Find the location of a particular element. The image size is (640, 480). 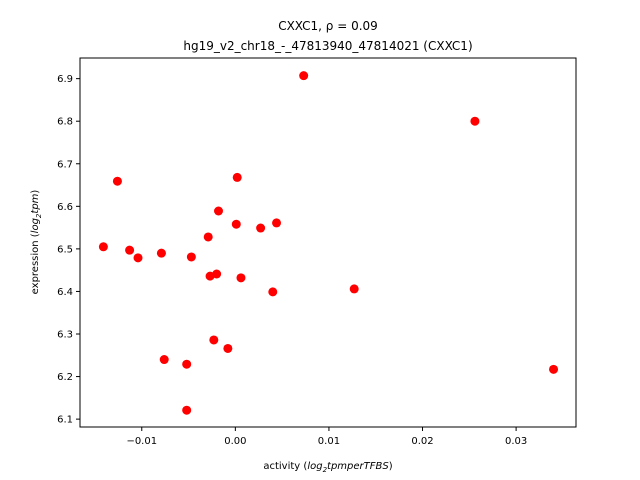

x-axis-label: activity (log2tpmperTFBS) is located at coordinates (327, 467).